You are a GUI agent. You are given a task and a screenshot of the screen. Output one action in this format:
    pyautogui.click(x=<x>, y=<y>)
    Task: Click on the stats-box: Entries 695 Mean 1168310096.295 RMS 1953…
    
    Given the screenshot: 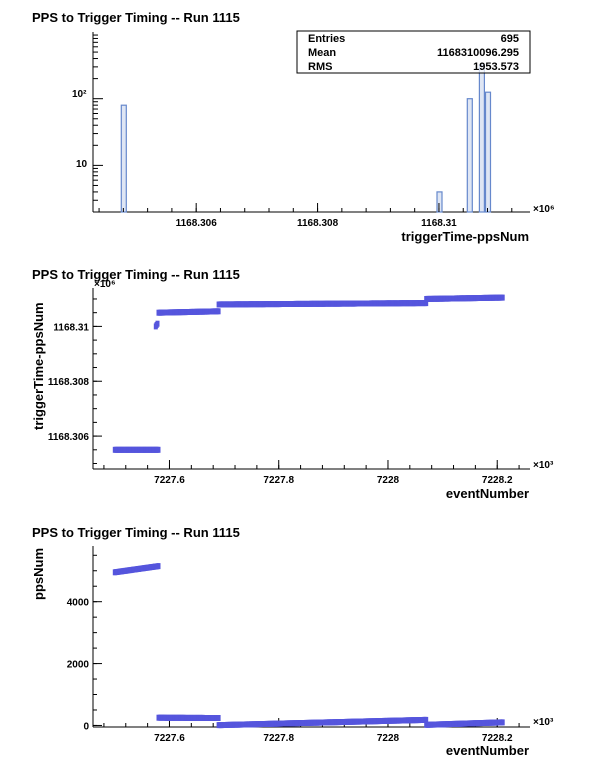 What is the action you would take?
    pyautogui.click(x=413, y=52)
    